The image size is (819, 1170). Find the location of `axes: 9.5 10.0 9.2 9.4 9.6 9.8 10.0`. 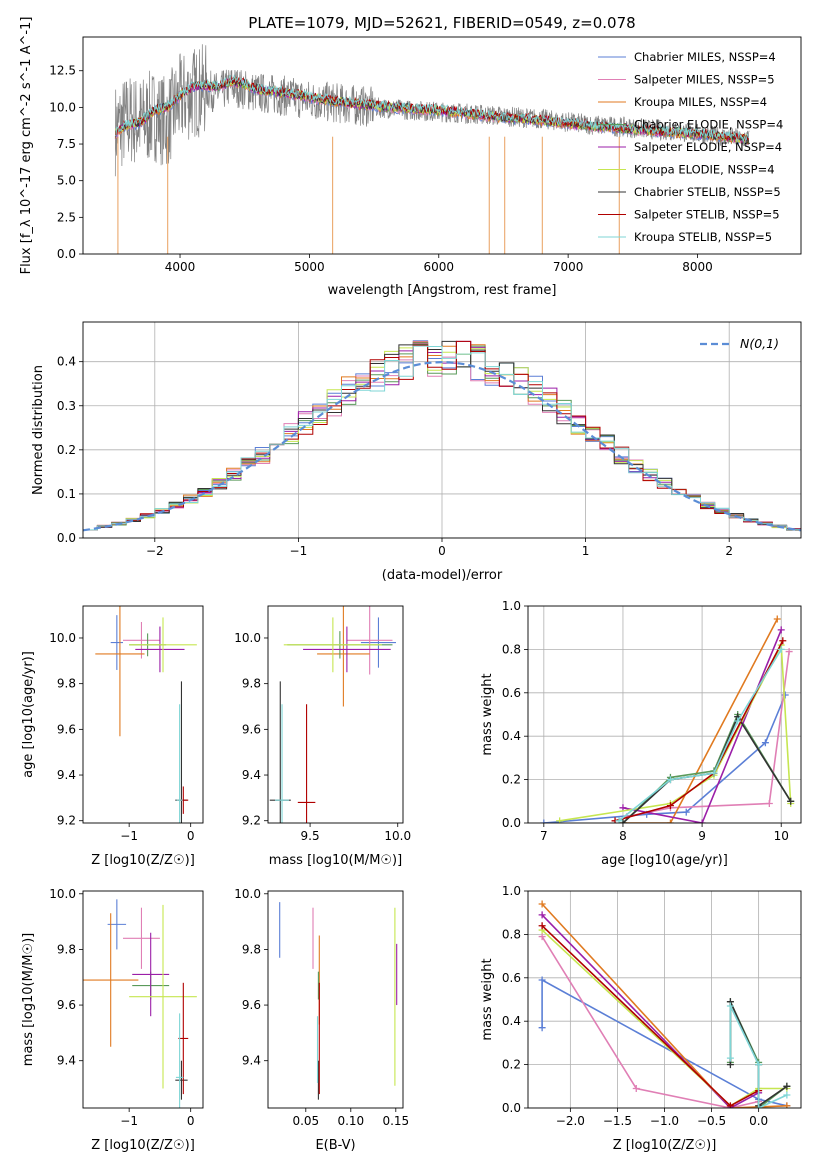

axes: 9.5 10.0 9.2 9.4 9.6 9.8 10.0 is located at coordinates (322, 737).